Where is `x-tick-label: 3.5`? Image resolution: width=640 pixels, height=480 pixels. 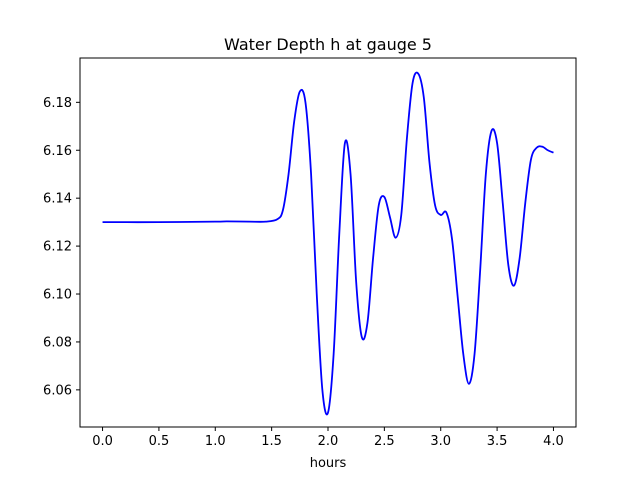
x-tick-label: 3.5 is located at coordinates (497, 441).